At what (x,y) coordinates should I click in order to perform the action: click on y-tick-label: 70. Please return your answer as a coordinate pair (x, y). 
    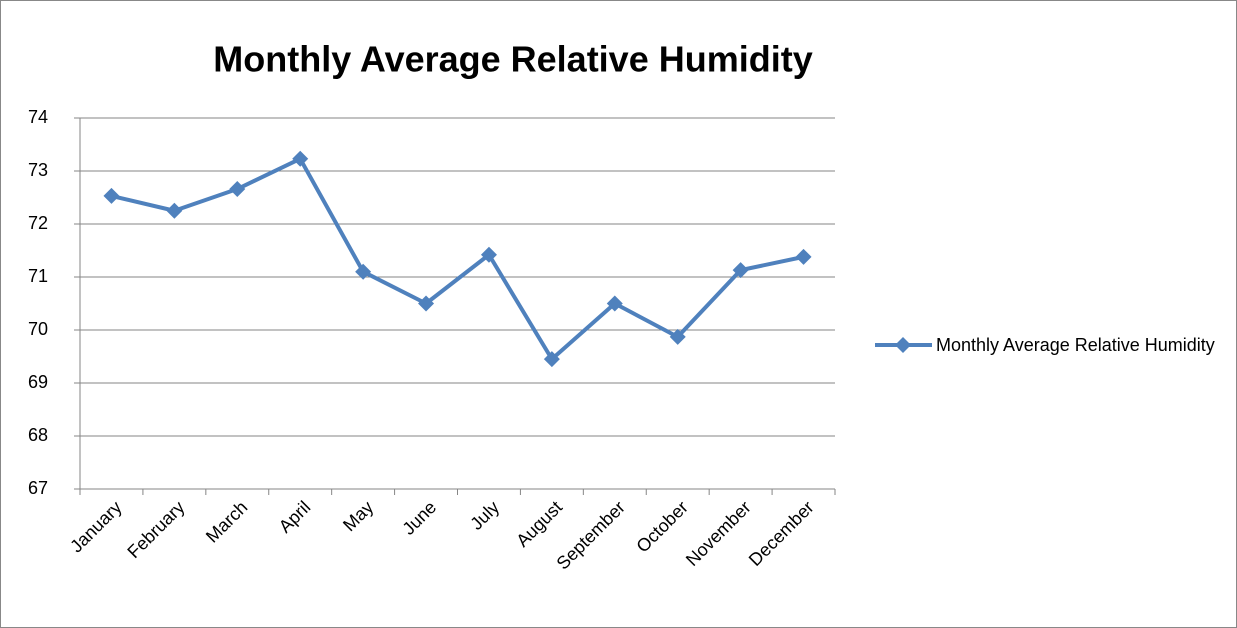
    Looking at the image, I should click on (38, 329).